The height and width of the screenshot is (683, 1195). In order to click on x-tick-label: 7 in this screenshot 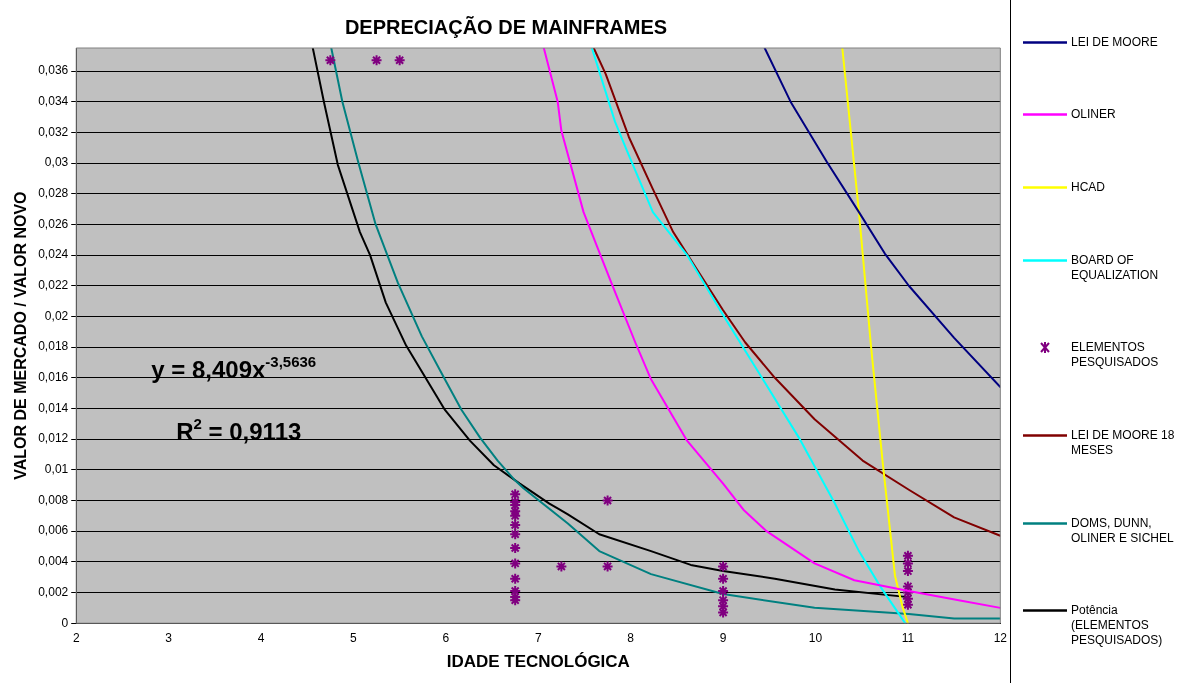, I will do `click(538, 637)`.